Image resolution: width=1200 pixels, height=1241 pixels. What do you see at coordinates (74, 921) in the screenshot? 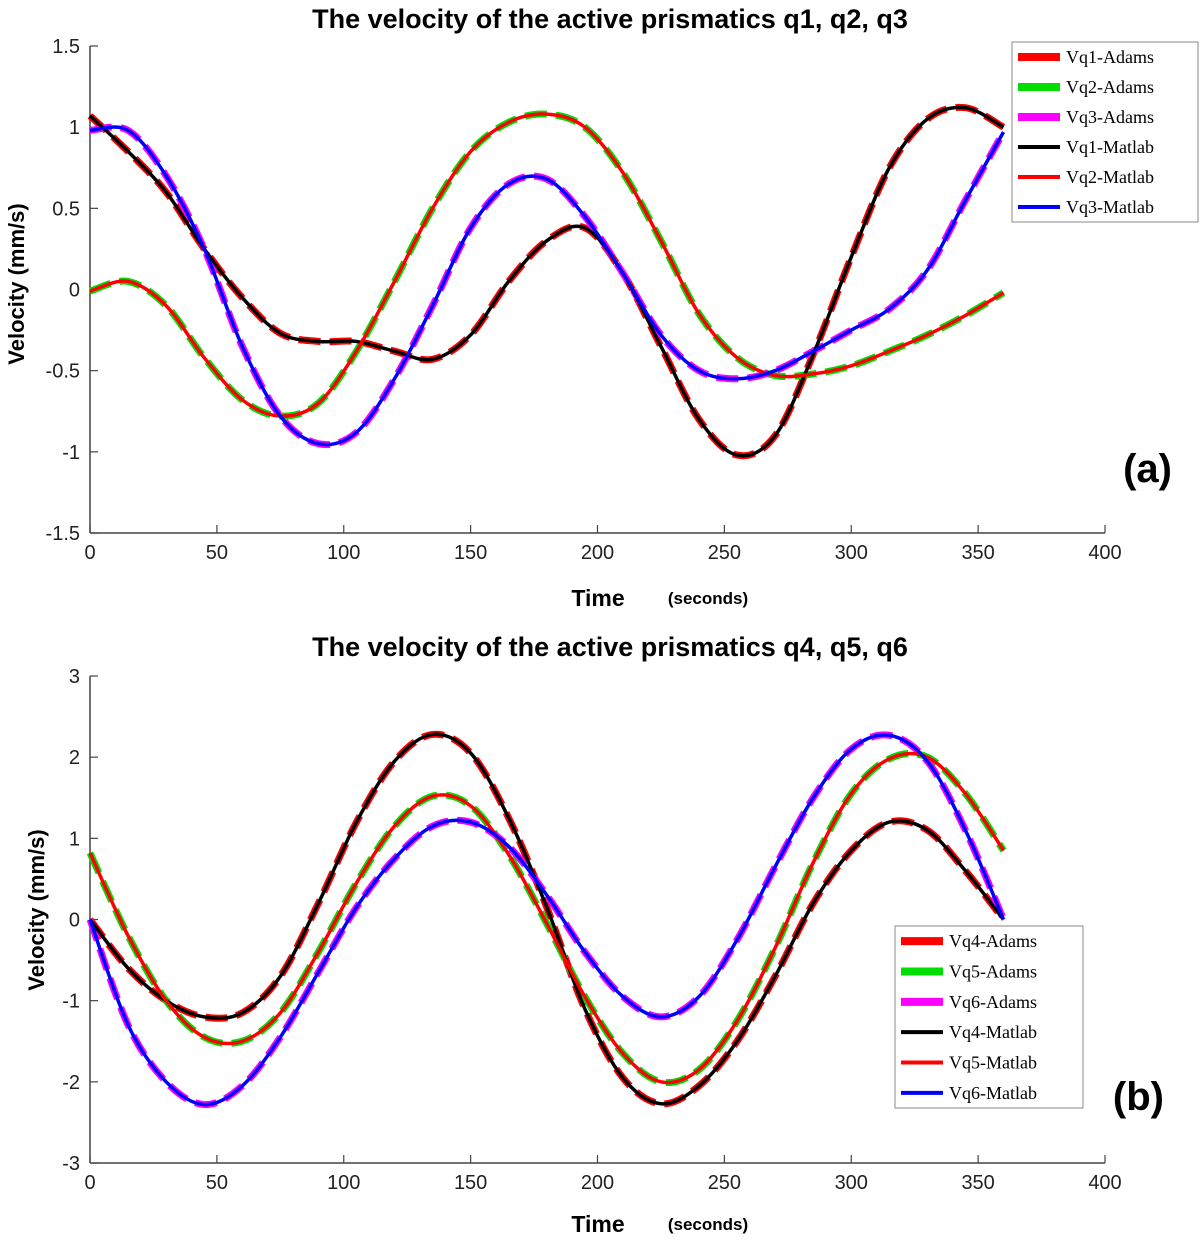
I see `chart-b-y-tick-label: 0` at bounding box center [74, 921].